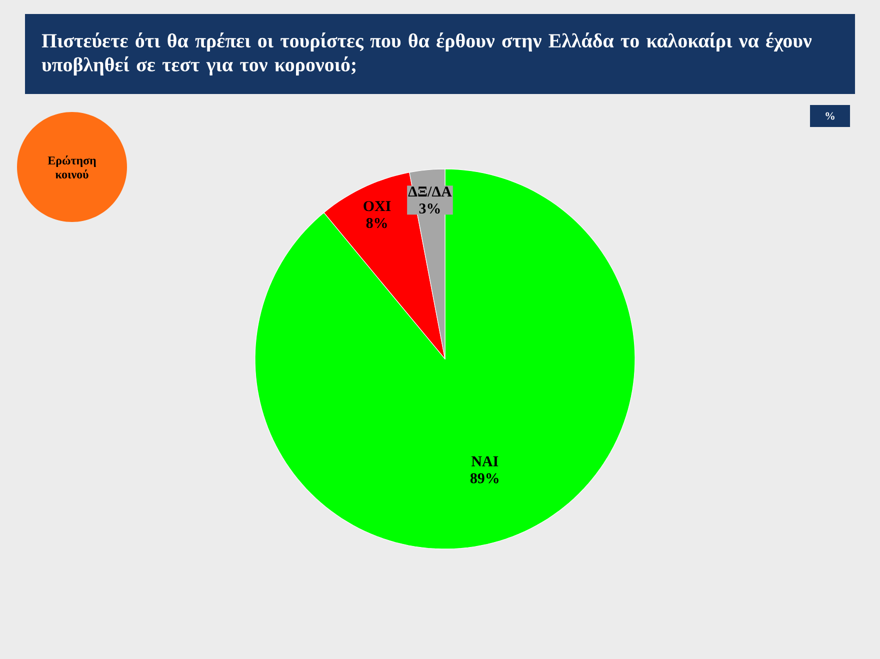 Image resolution: width=880 pixels, height=659 pixels. I want to click on slice-label: ΝΑΙ, so click(484, 461).